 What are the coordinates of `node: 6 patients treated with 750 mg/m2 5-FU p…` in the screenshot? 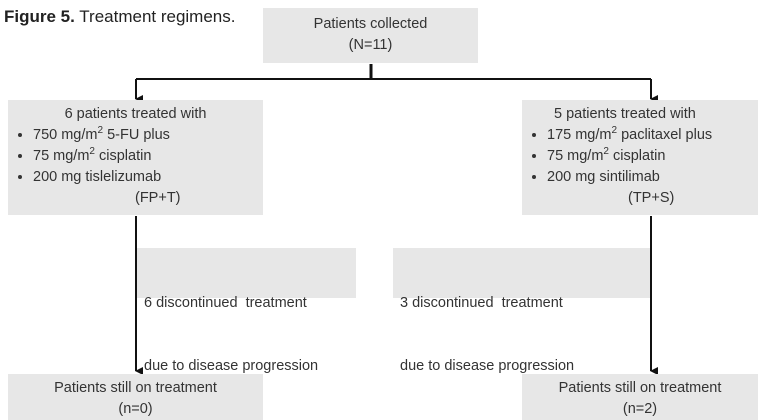 It's located at (135, 157).